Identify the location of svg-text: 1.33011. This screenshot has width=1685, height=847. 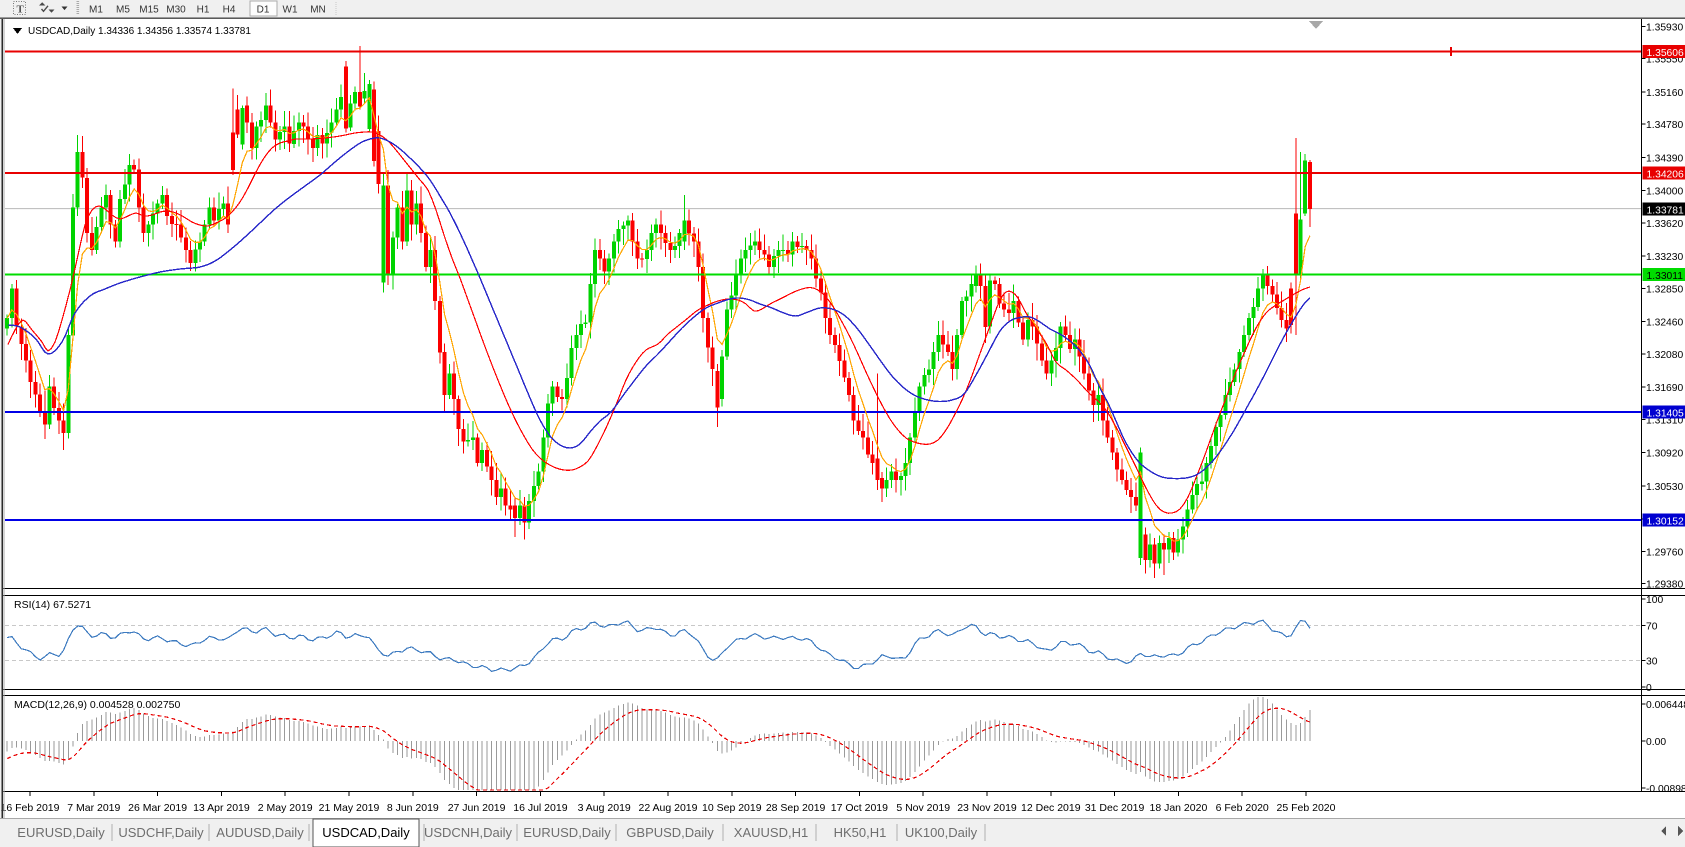
(1665, 276).